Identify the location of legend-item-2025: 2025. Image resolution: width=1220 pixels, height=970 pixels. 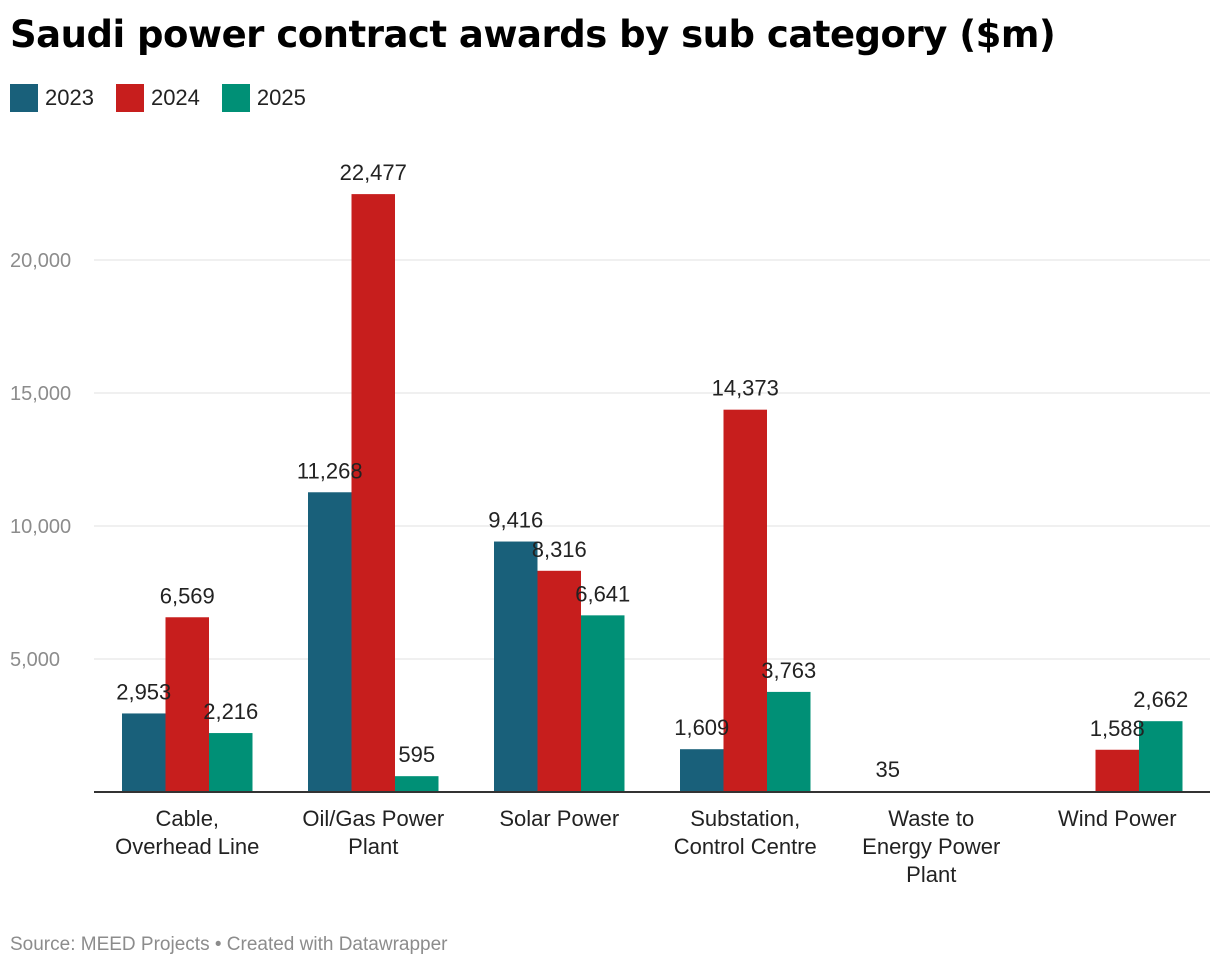
(263, 98).